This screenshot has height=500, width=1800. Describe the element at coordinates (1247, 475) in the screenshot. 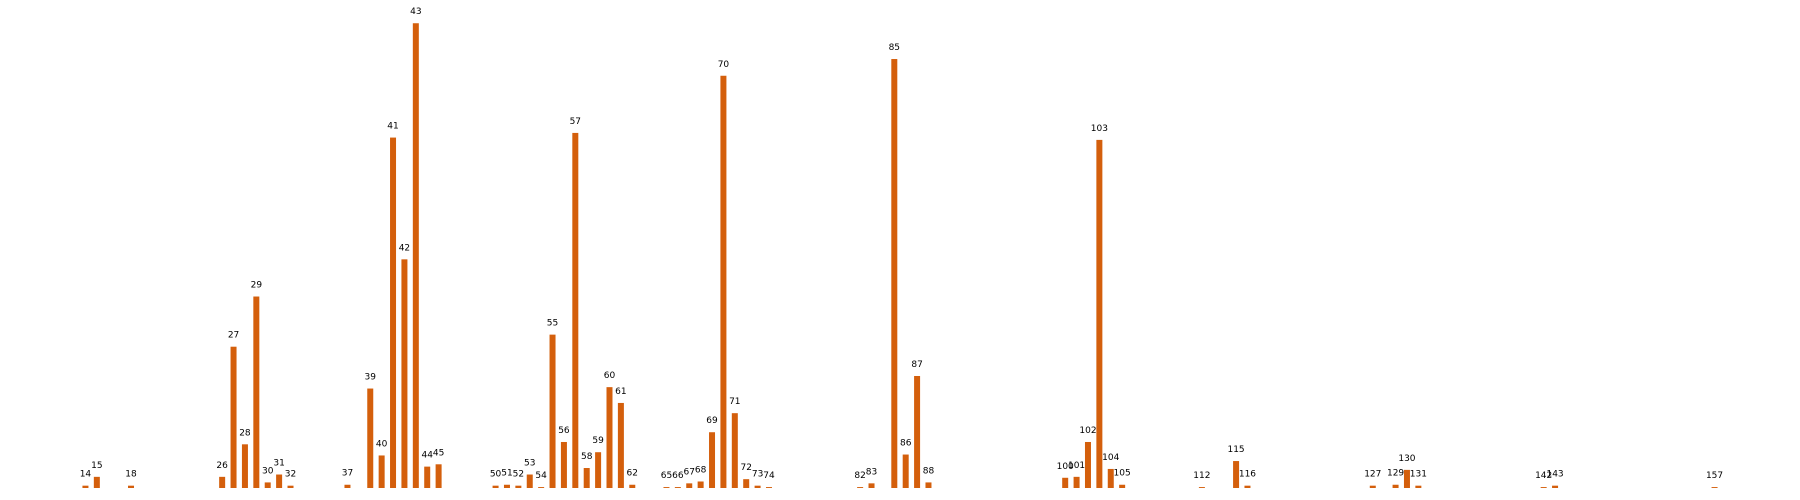

I see `peak-label: 116` at that location.